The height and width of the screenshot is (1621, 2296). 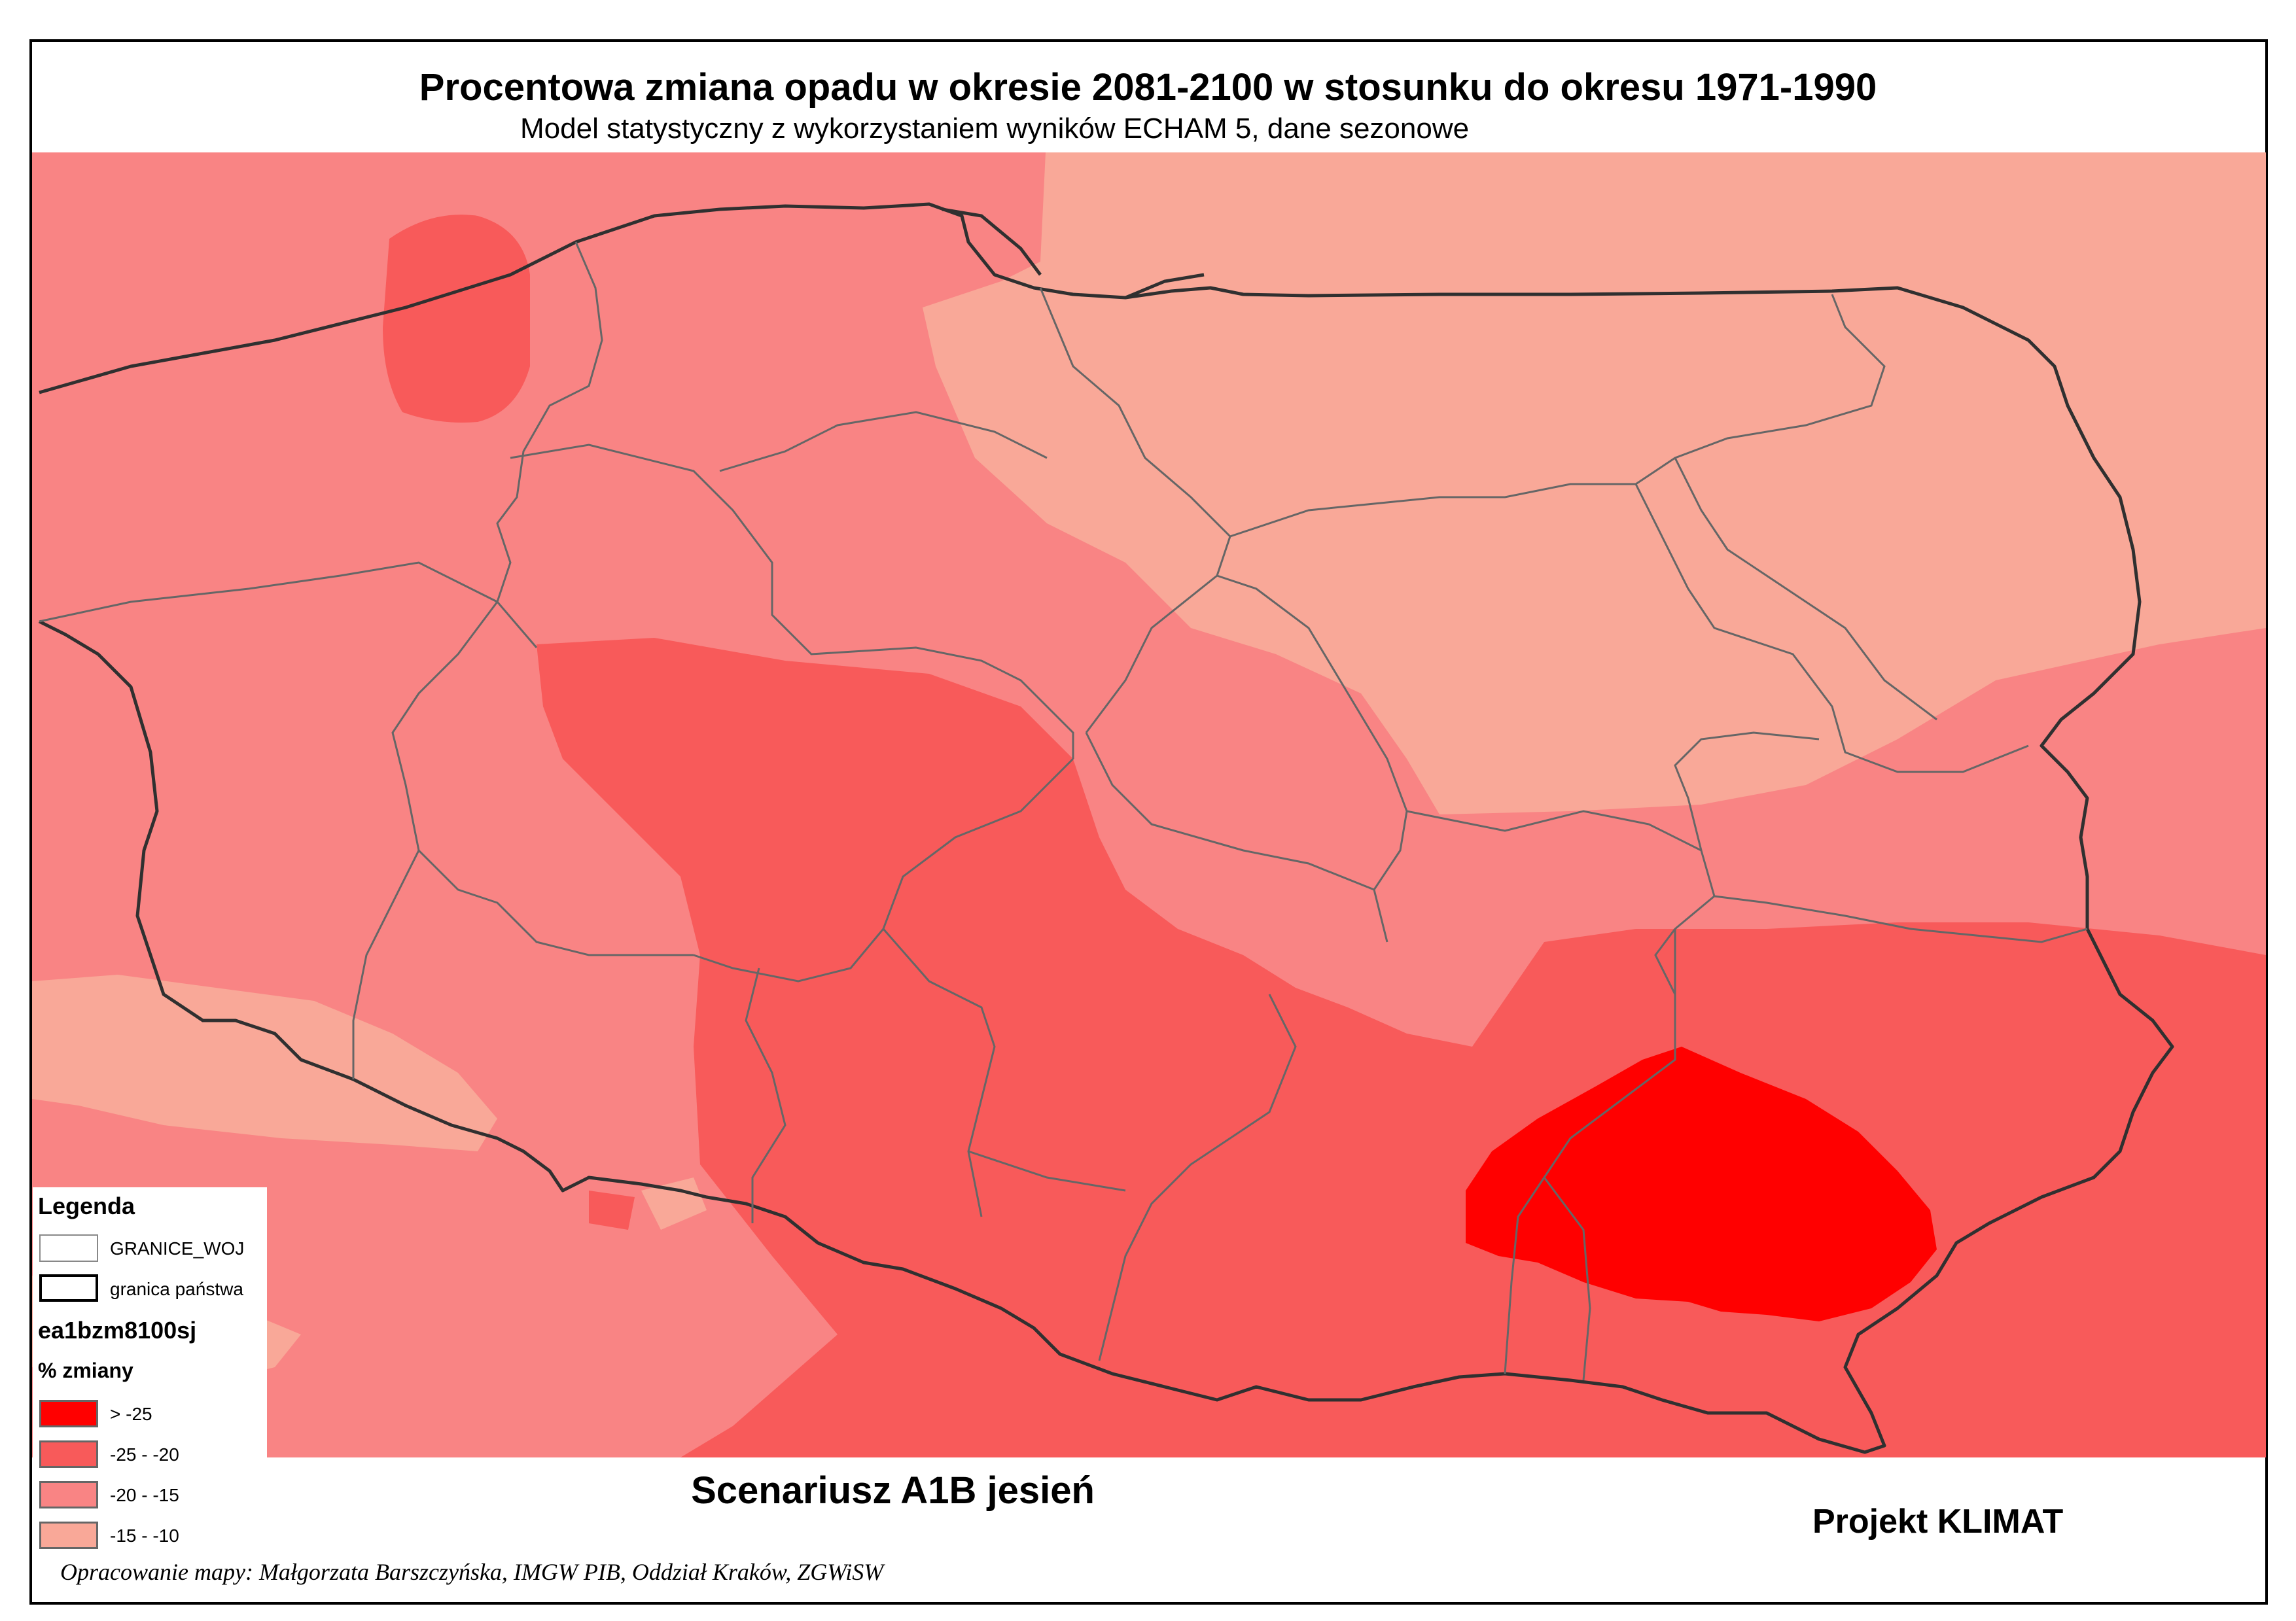 What do you see at coordinates (144, 1454) in the screenshot?
I see `legend-label-class-2: -25 - -20` at bounding box center [144, 1454].